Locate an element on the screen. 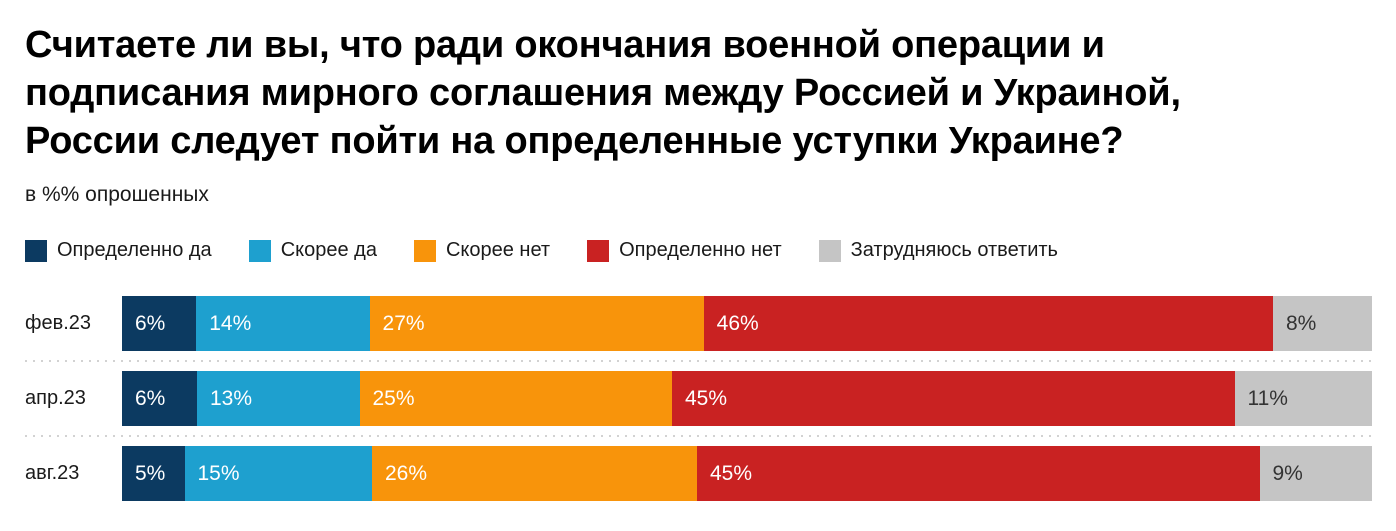 This screenshot has width=1396, height=531. row-label: фев.23 is located at coordinates (58, 323).